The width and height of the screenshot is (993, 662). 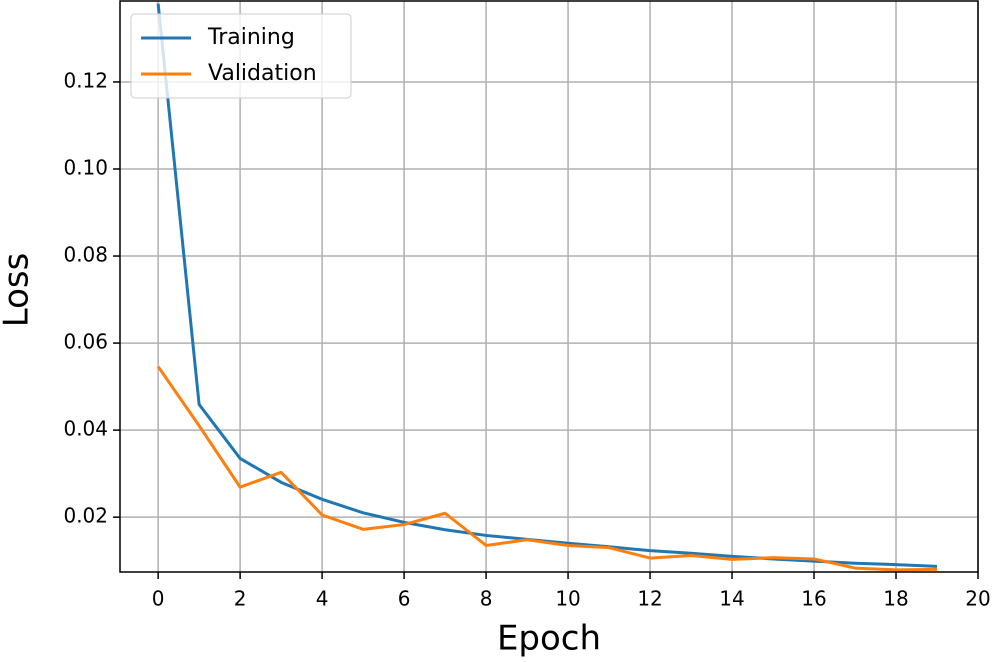 I want to click on legend-label: Training, so click(x=251, y=37).